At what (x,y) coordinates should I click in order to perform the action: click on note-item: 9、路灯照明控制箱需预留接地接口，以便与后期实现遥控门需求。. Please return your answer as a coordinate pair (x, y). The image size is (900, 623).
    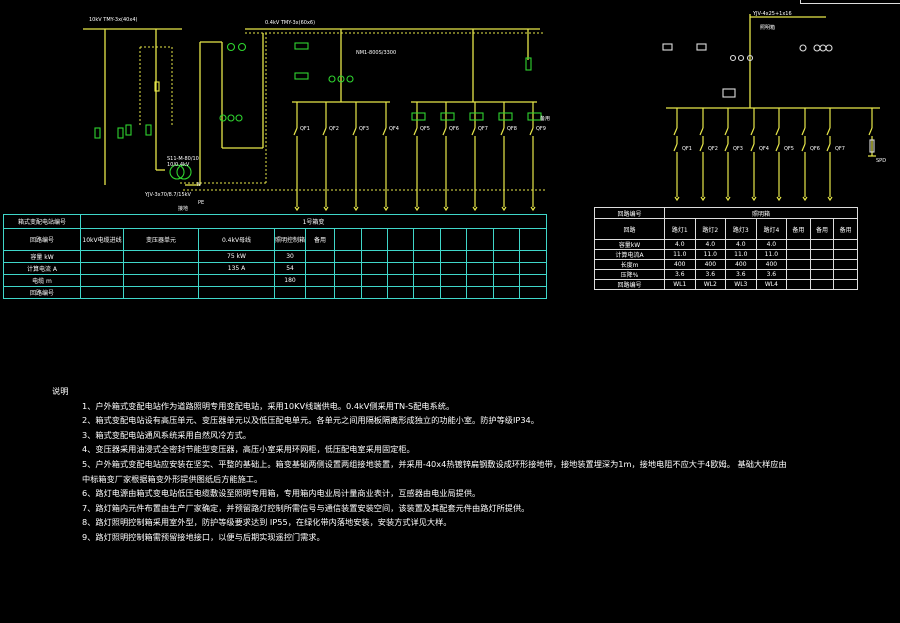
    Looking at the image, I should click on (203, 536).